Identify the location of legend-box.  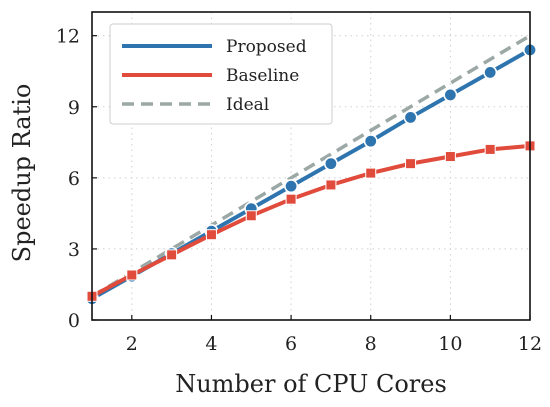
(221, 74).